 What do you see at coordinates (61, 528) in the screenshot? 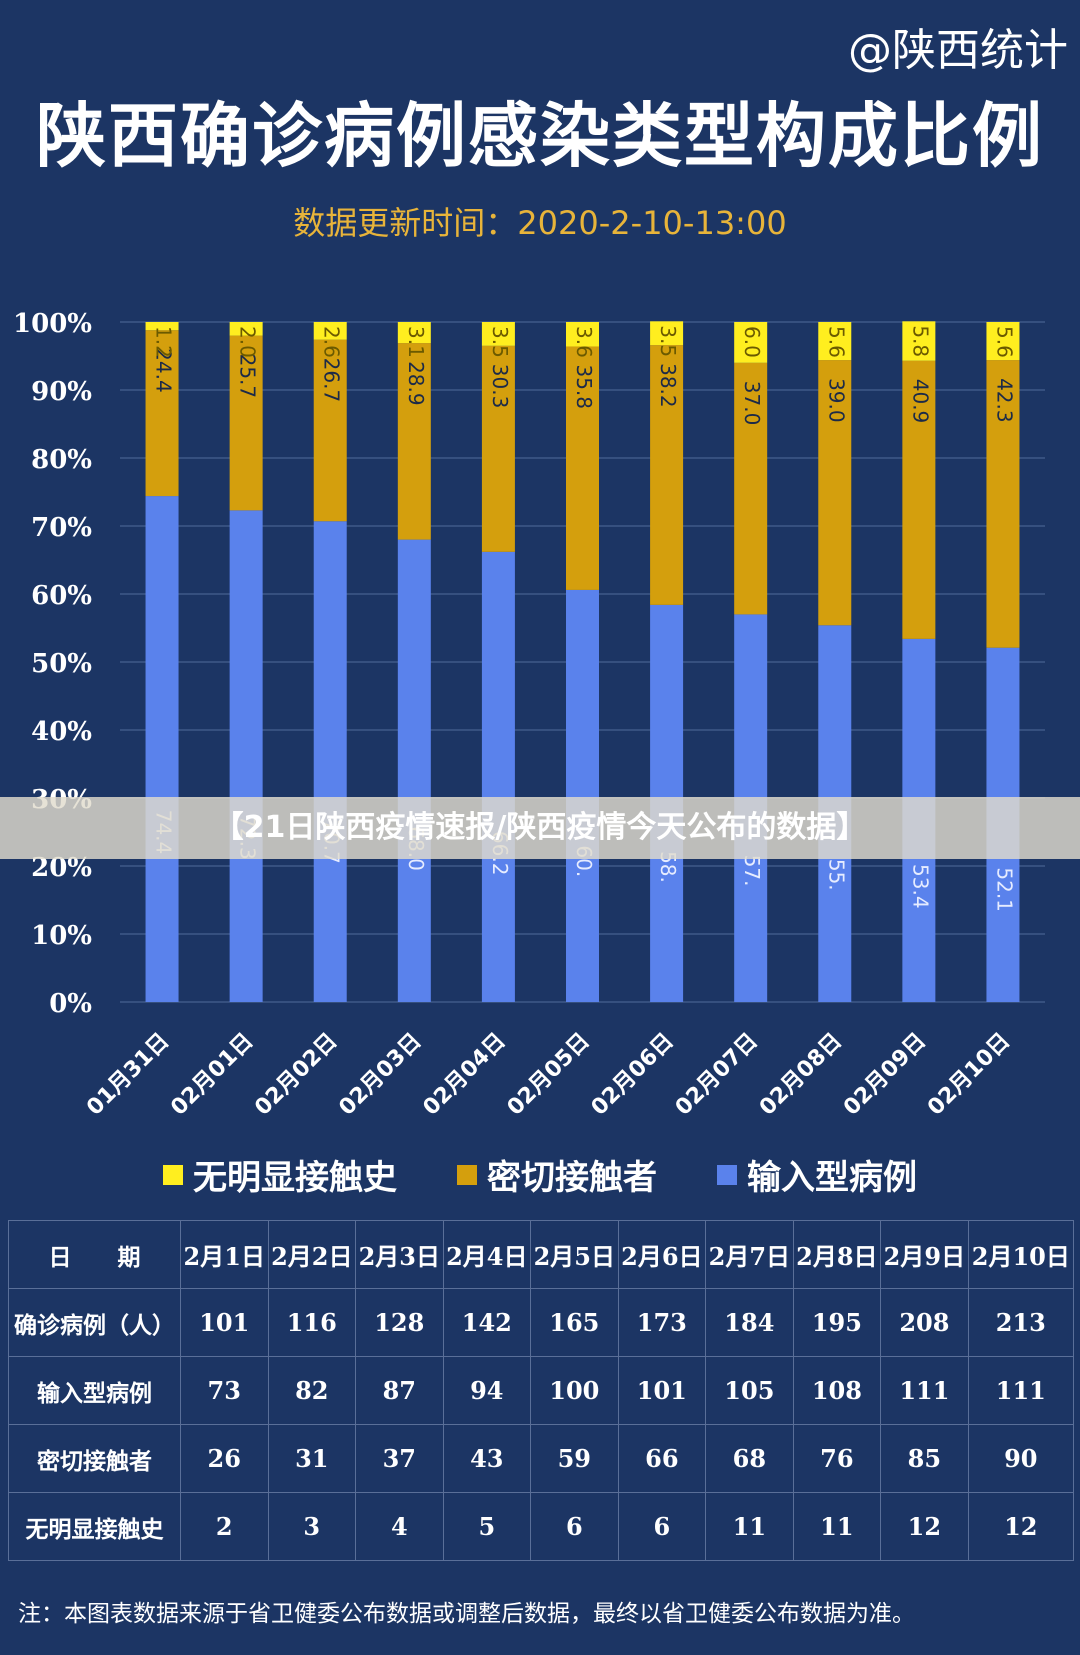
I see `y-tick-label: 70%` at bounding box center [61, 528].